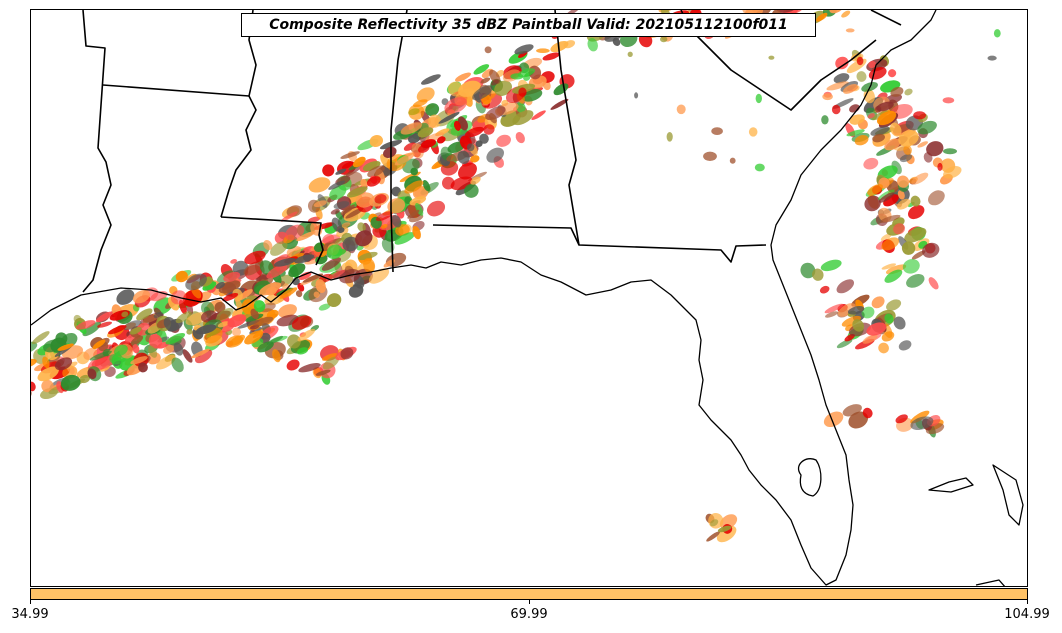  Describe the element at coordinates (809, 477) in the screenshot. I see `lake-okeechobee` at that location.